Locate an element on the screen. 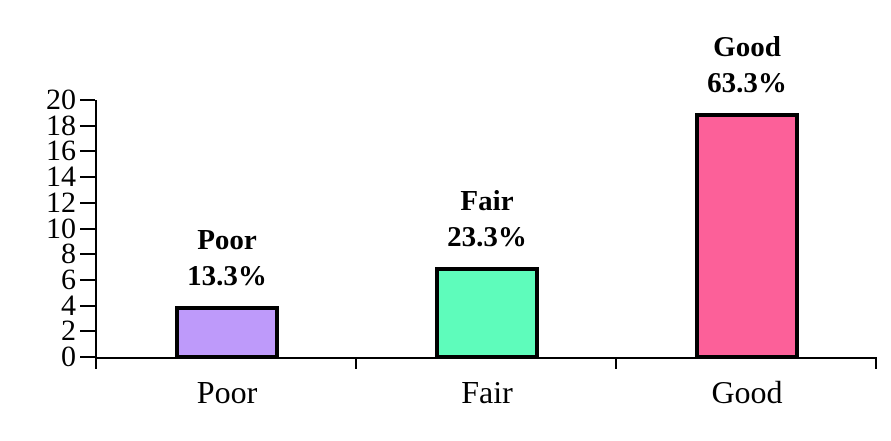  y-axis-tick-label: 20 is located at coordinates (61, 99).